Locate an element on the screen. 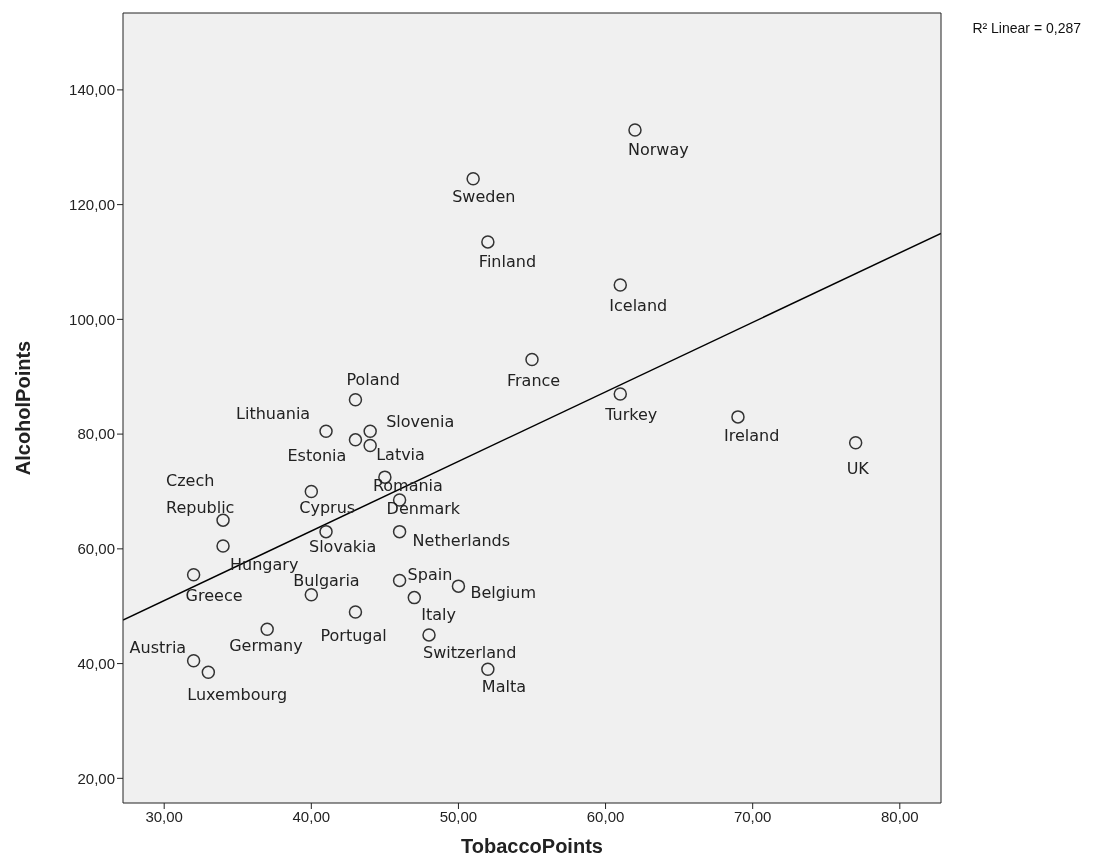 The height and width of the screenshot is (865, 1095). annotation: Germany is located at coordinates (266, 645).